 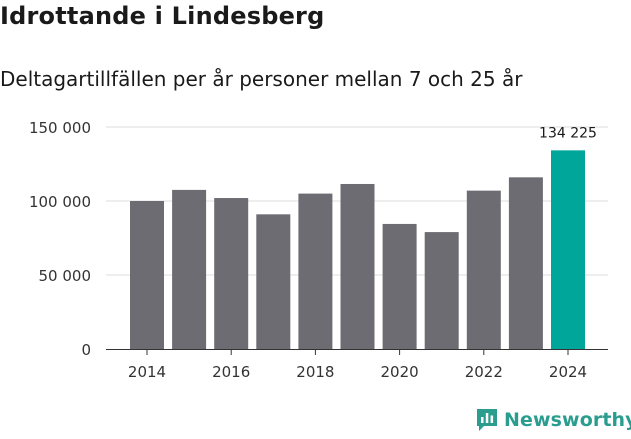 What do you see at coordinates (147, 372) in the screenshot?
I see `x-tick-label: 2014` at bounding box center [147, 372].